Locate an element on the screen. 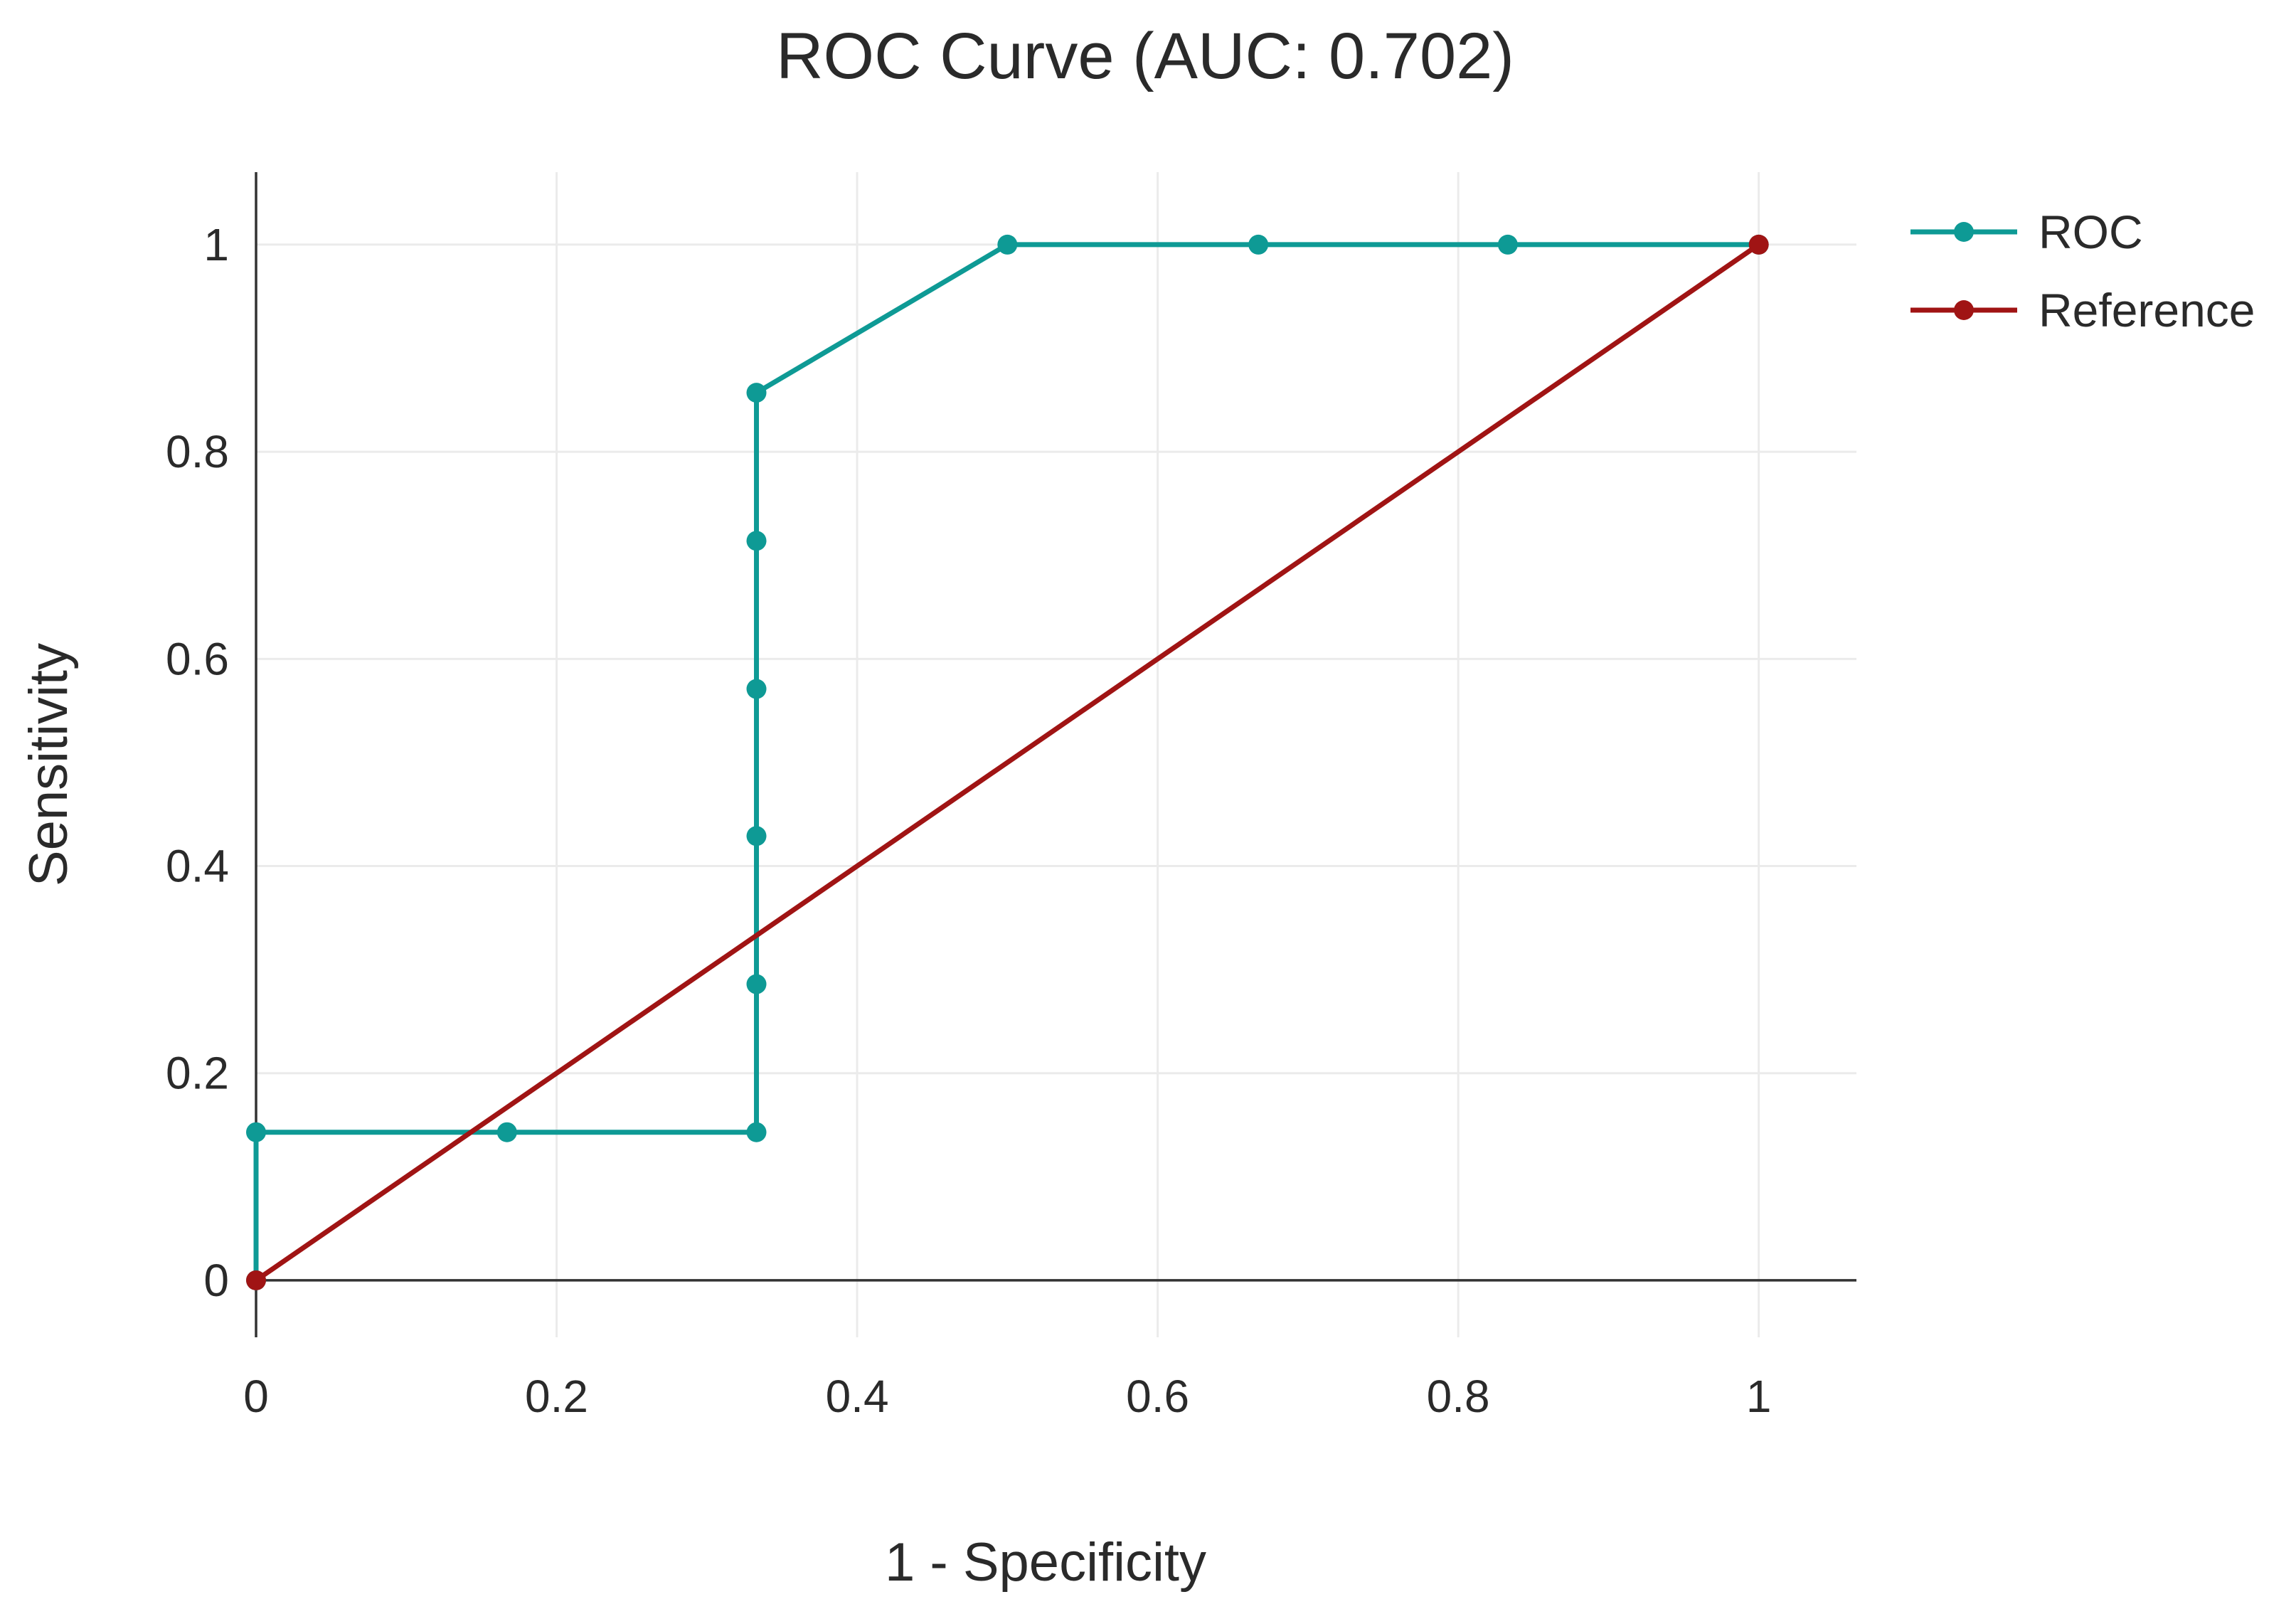 This screenshot has width=2296, height=1614. y-tick-label: 0.2 is located at coordinates (198, 1073).